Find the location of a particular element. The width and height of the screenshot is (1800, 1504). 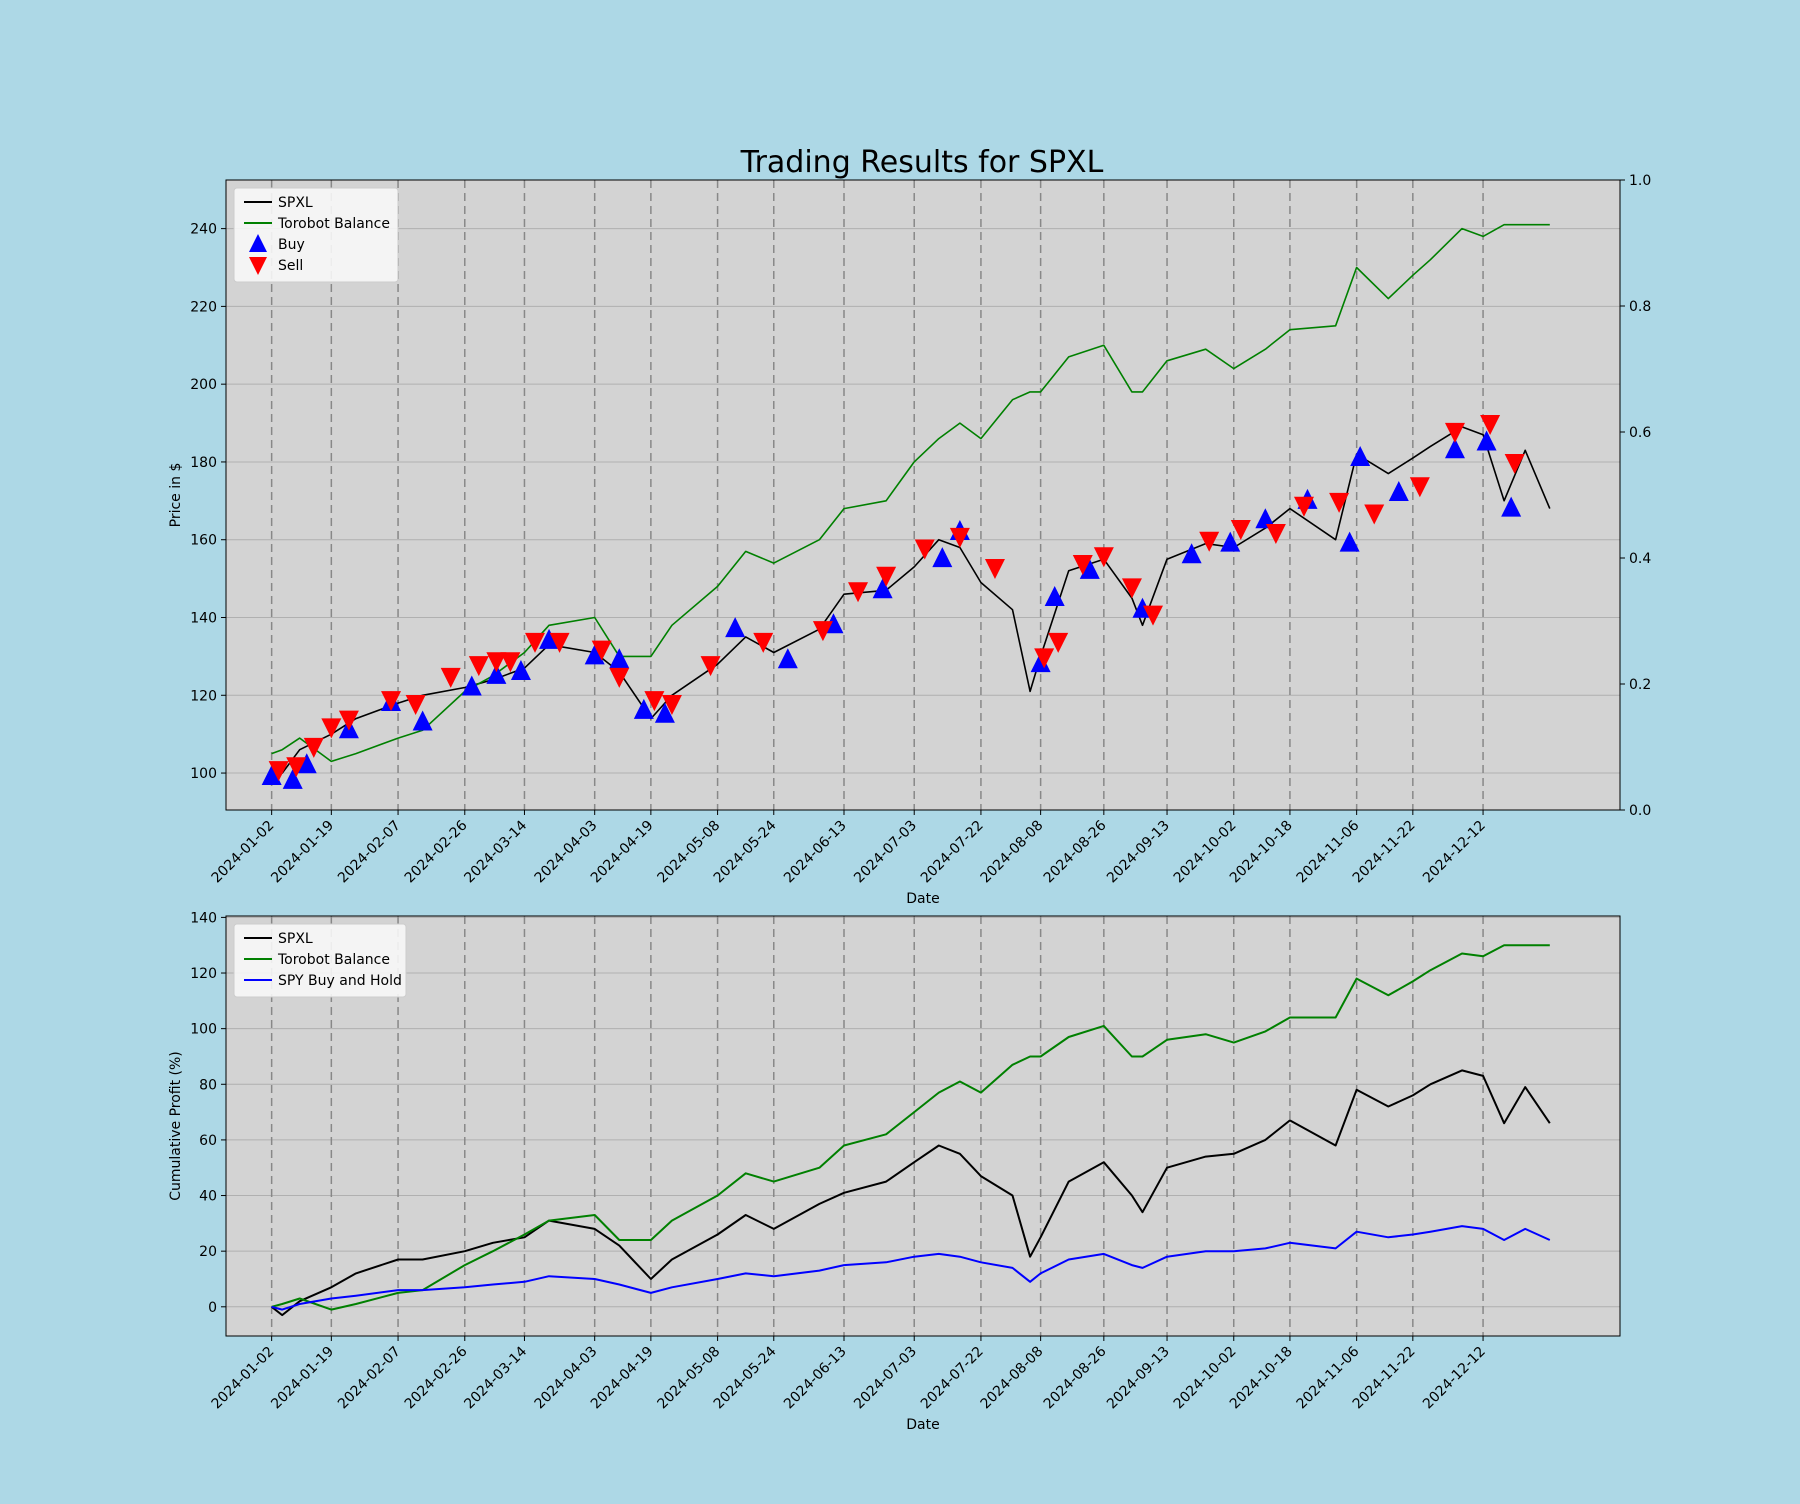

y-tick-label: 60 is located at coordinates (208, 1141).